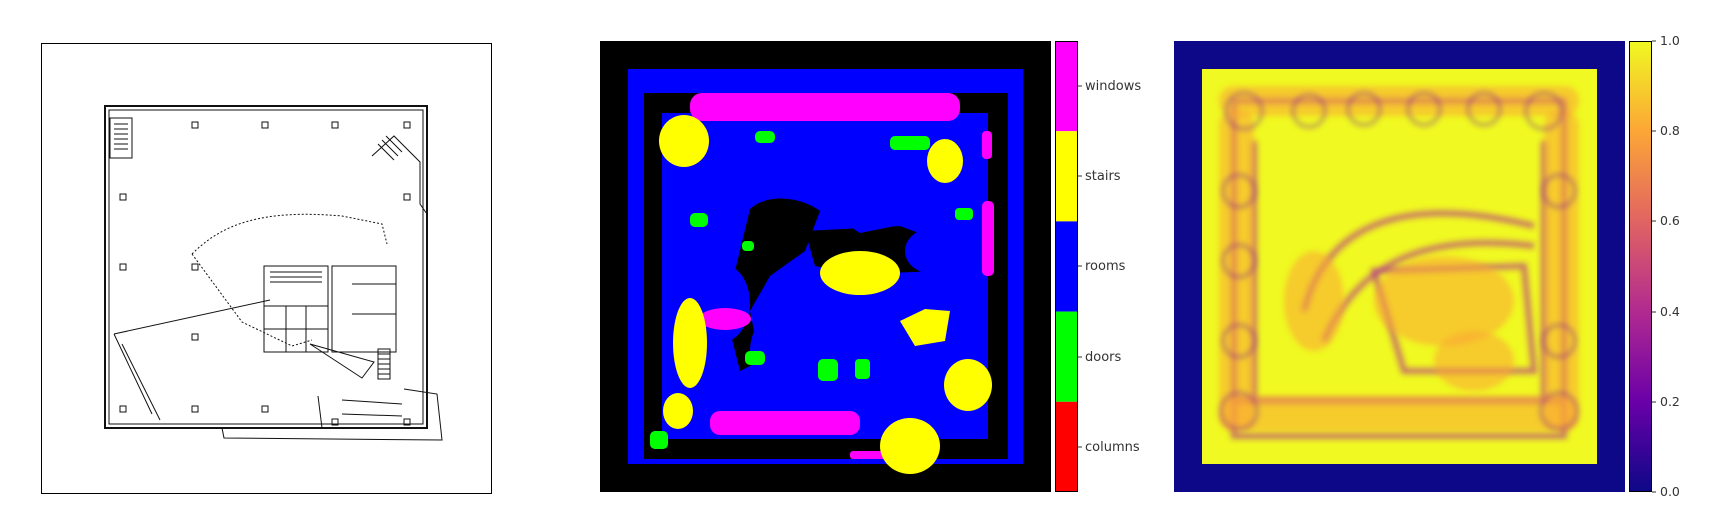  Describe the element at coordinates (1105, 266) in the screenshot. I see `legend-label-rooms: rooms` at that location.